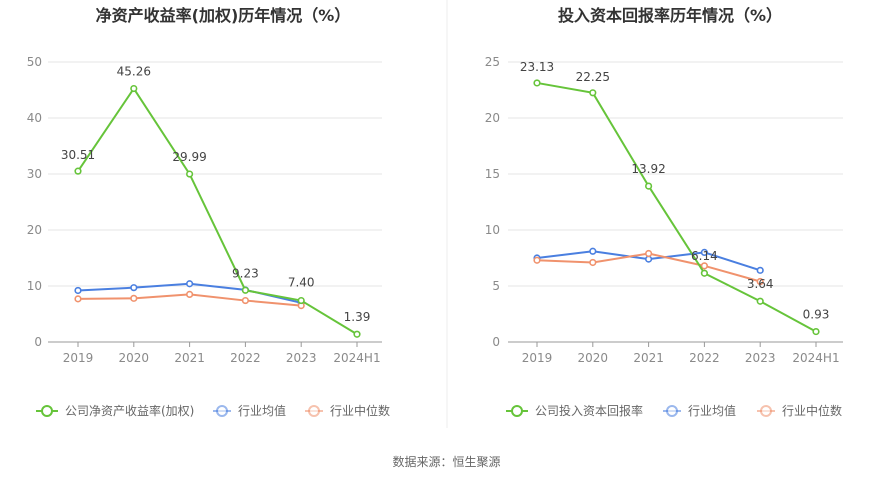 The image size is (893, 481). What do you see at coordinates (492, 174) in the screenshot?
I see `y-tick-label: 15` at bounding box center [492, 174].